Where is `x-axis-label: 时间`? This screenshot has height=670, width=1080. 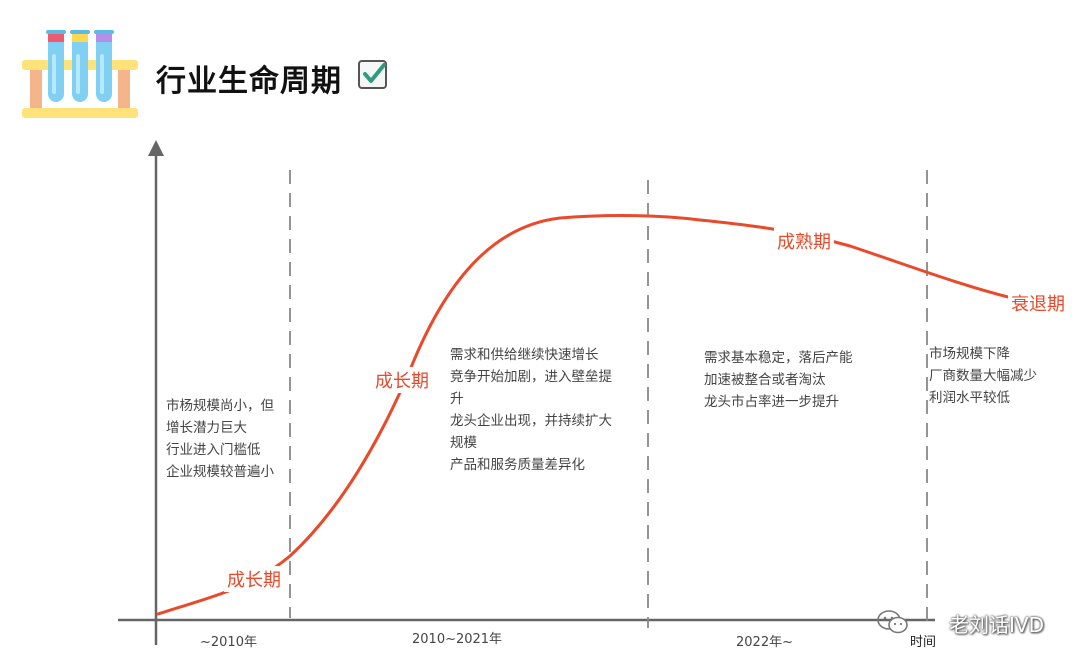 x-axis-label: 时间 is located at coordinates (923, 642).